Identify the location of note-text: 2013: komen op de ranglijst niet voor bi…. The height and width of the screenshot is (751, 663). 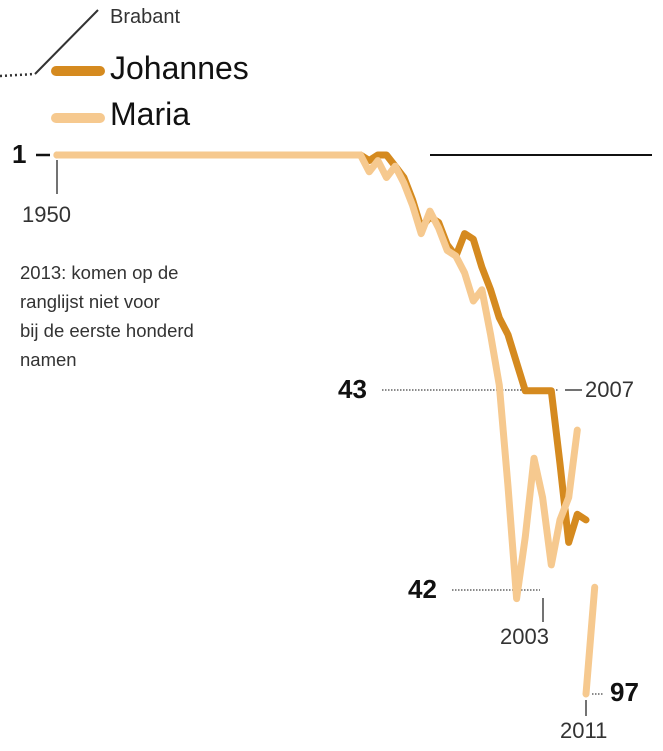
(145, 316).